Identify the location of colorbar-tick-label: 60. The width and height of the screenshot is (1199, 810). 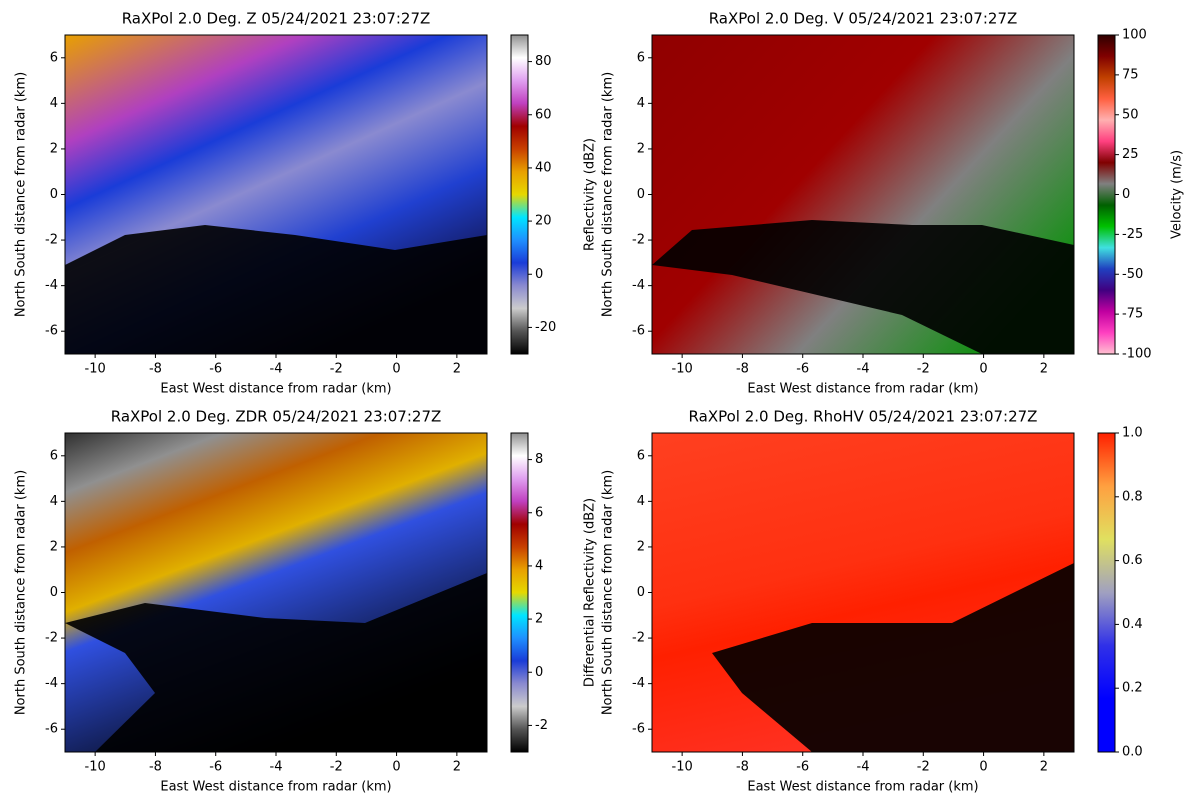
(543, 114).